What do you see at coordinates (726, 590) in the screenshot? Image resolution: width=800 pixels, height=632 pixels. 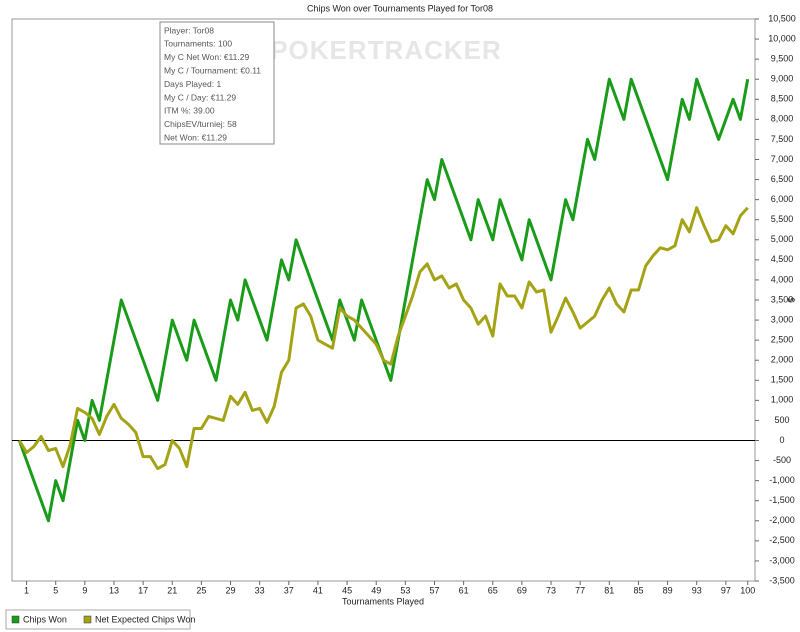 I see `x-tick-label: 97` at bounding box center [726, 590].